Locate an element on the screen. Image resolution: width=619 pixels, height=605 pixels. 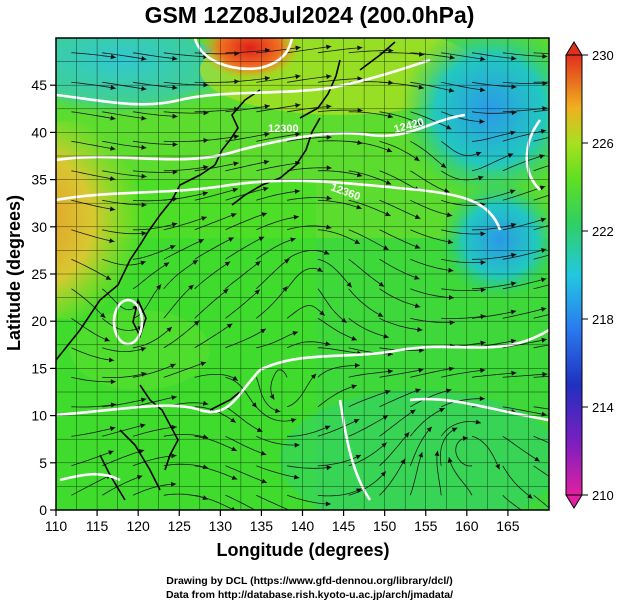
y-tick-label: 40 is located at coordinates (39, 132).